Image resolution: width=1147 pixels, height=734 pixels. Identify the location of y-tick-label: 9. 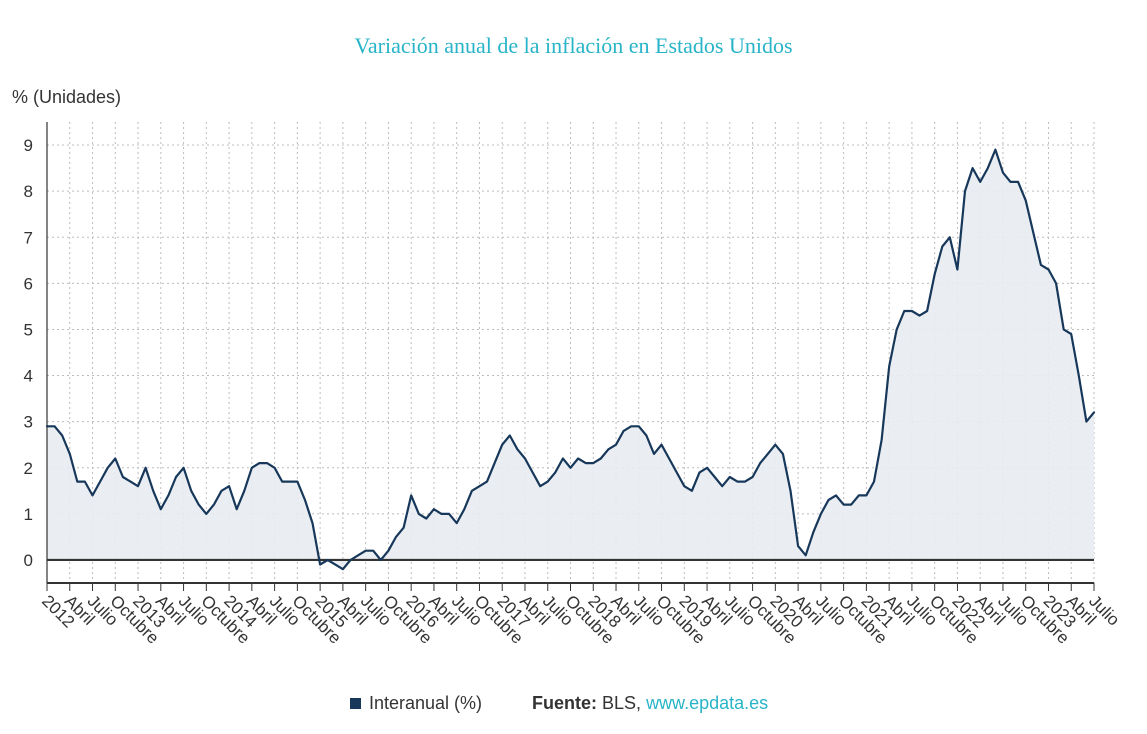
(28, 145).